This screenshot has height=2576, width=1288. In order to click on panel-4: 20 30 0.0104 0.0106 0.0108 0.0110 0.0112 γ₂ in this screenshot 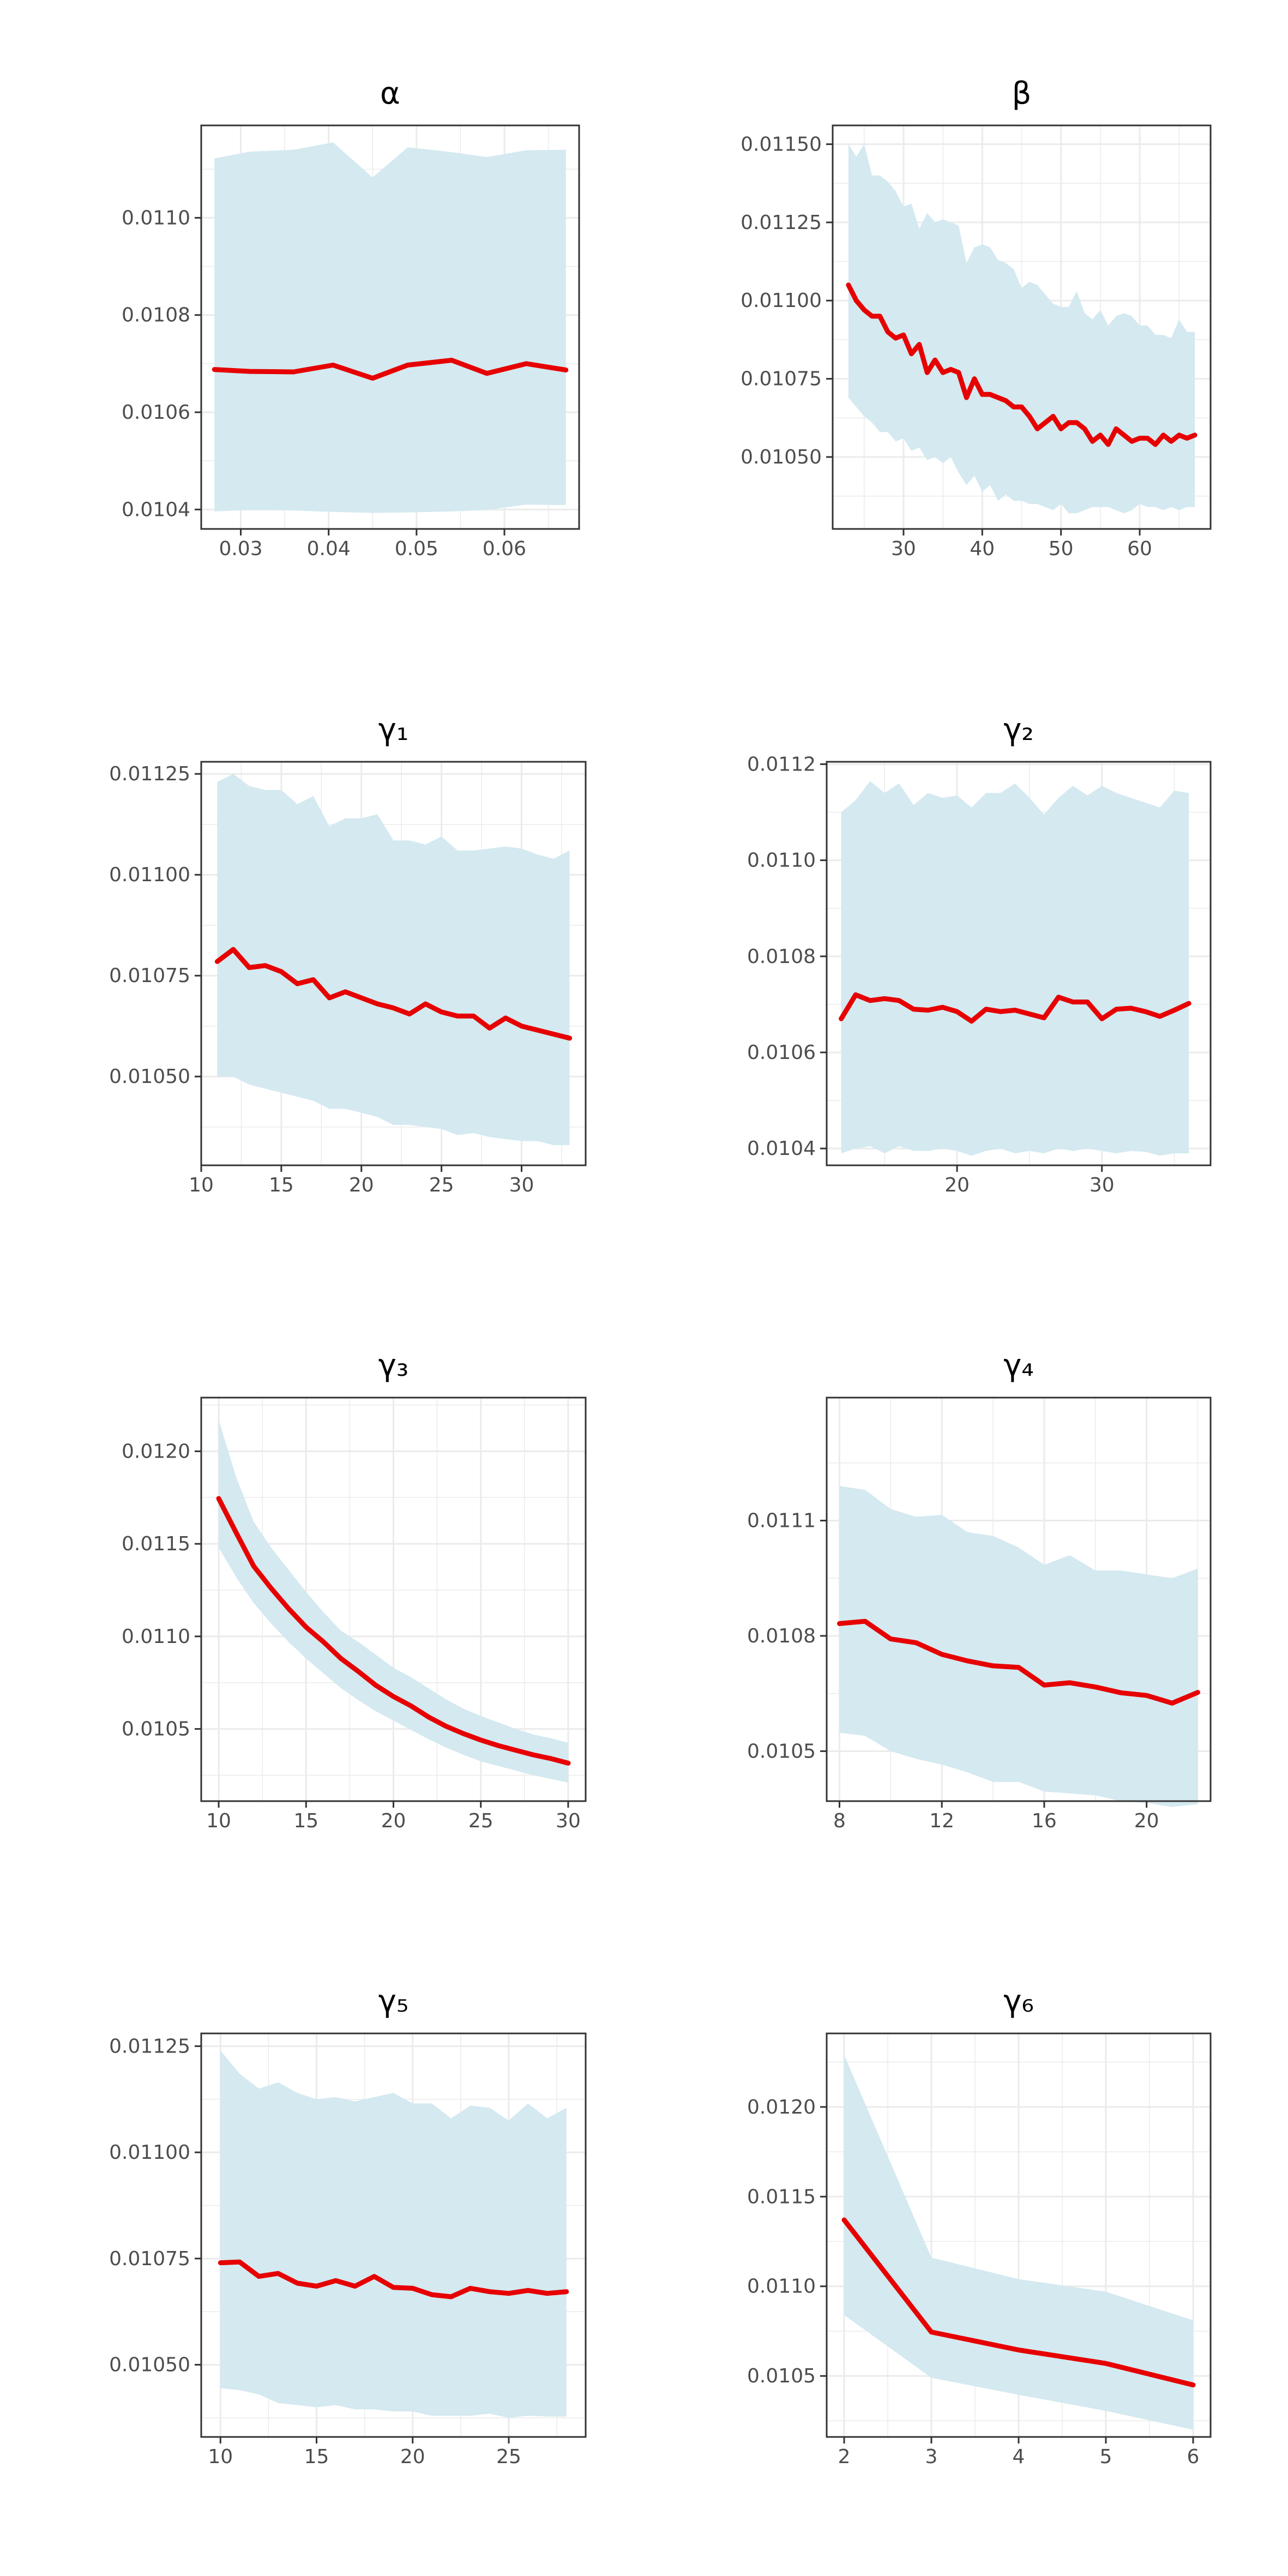, I will do `click(979, 954)`.